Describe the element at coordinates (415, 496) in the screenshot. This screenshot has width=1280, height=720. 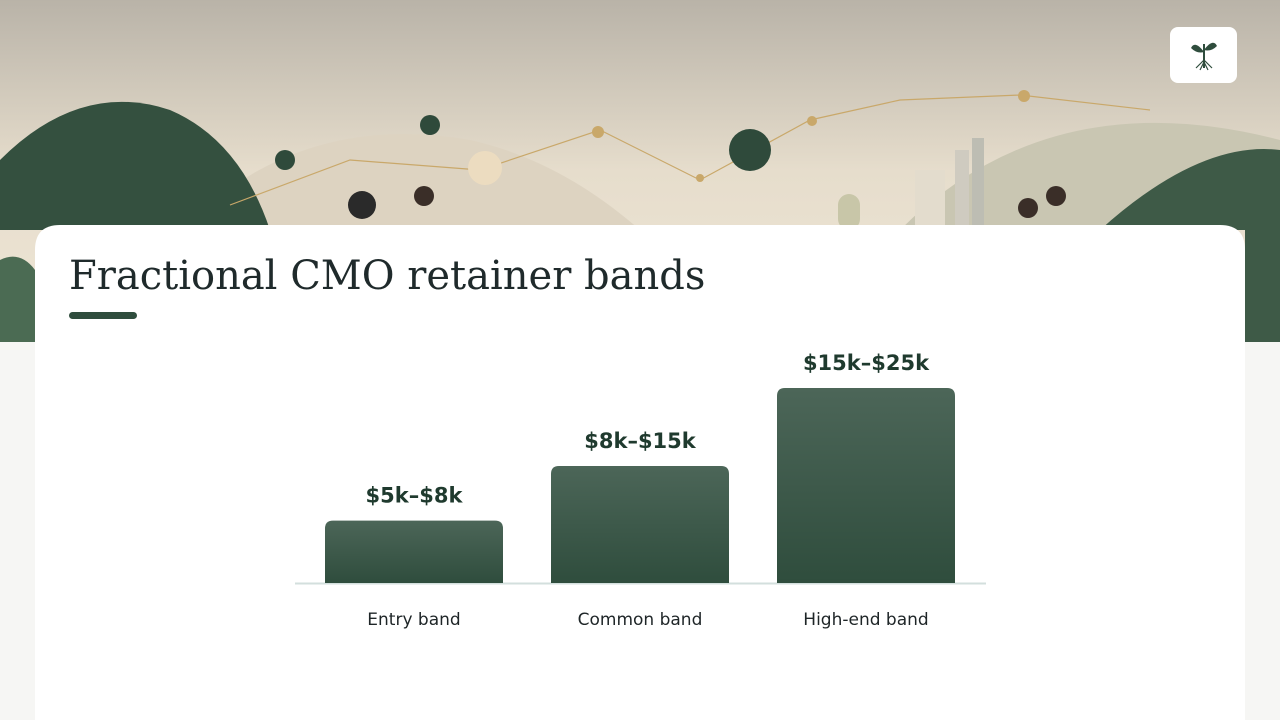
I see `value-label: $5k–$8k` at that location.